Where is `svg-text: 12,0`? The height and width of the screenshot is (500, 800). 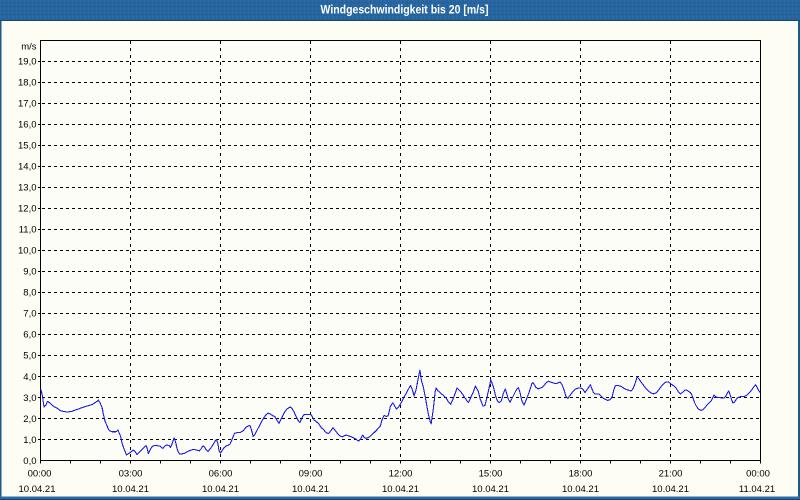
svg-text: 12,0 is located at coordinates (27, 209).